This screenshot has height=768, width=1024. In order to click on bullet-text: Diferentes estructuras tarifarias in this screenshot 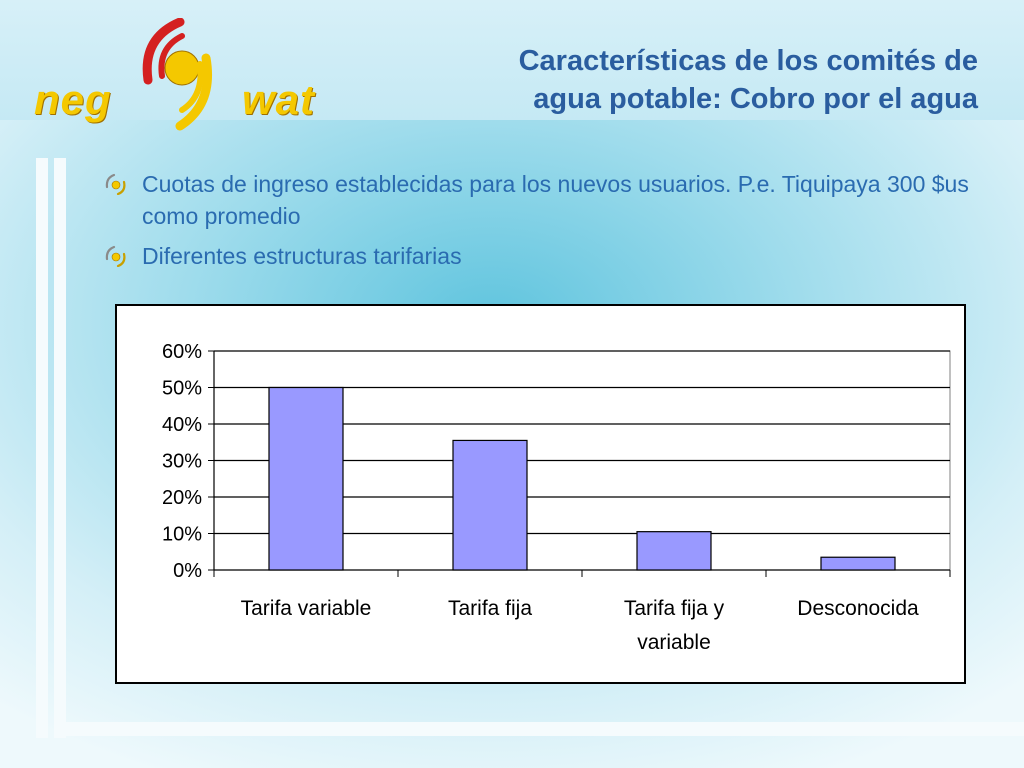, I will do `click(302, 256)`.